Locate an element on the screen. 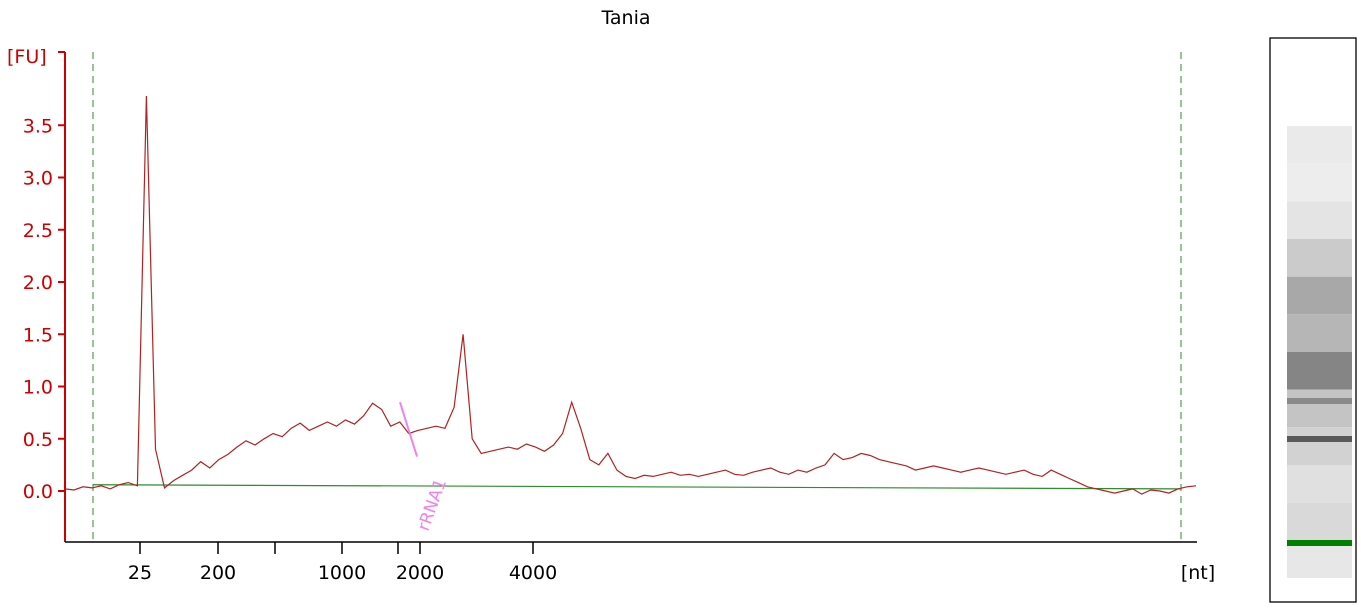 This screenshot has height=609, width=1361. chart-title: Tania is located at coordinates (625, 18).